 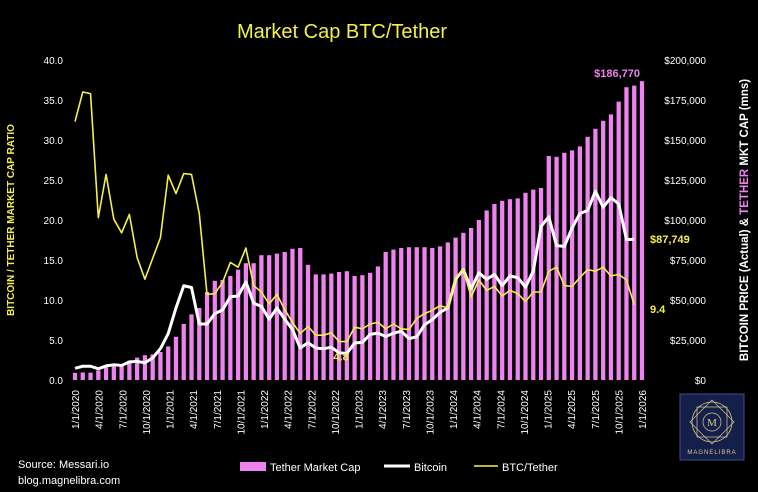 What do you see at coordinates (69, 481) in the screenshot?
I see `source-url: blog.magnelibra.com` at bounding box center [69, 481].